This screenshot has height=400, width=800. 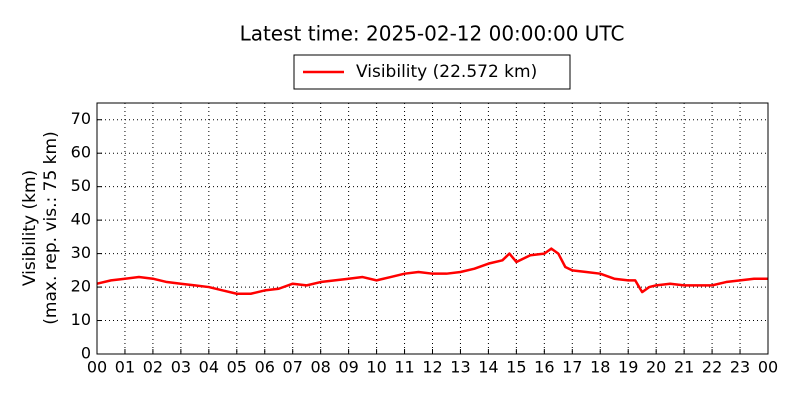 I want to click on y-tick-label: 0, so click(x=86, y=353).